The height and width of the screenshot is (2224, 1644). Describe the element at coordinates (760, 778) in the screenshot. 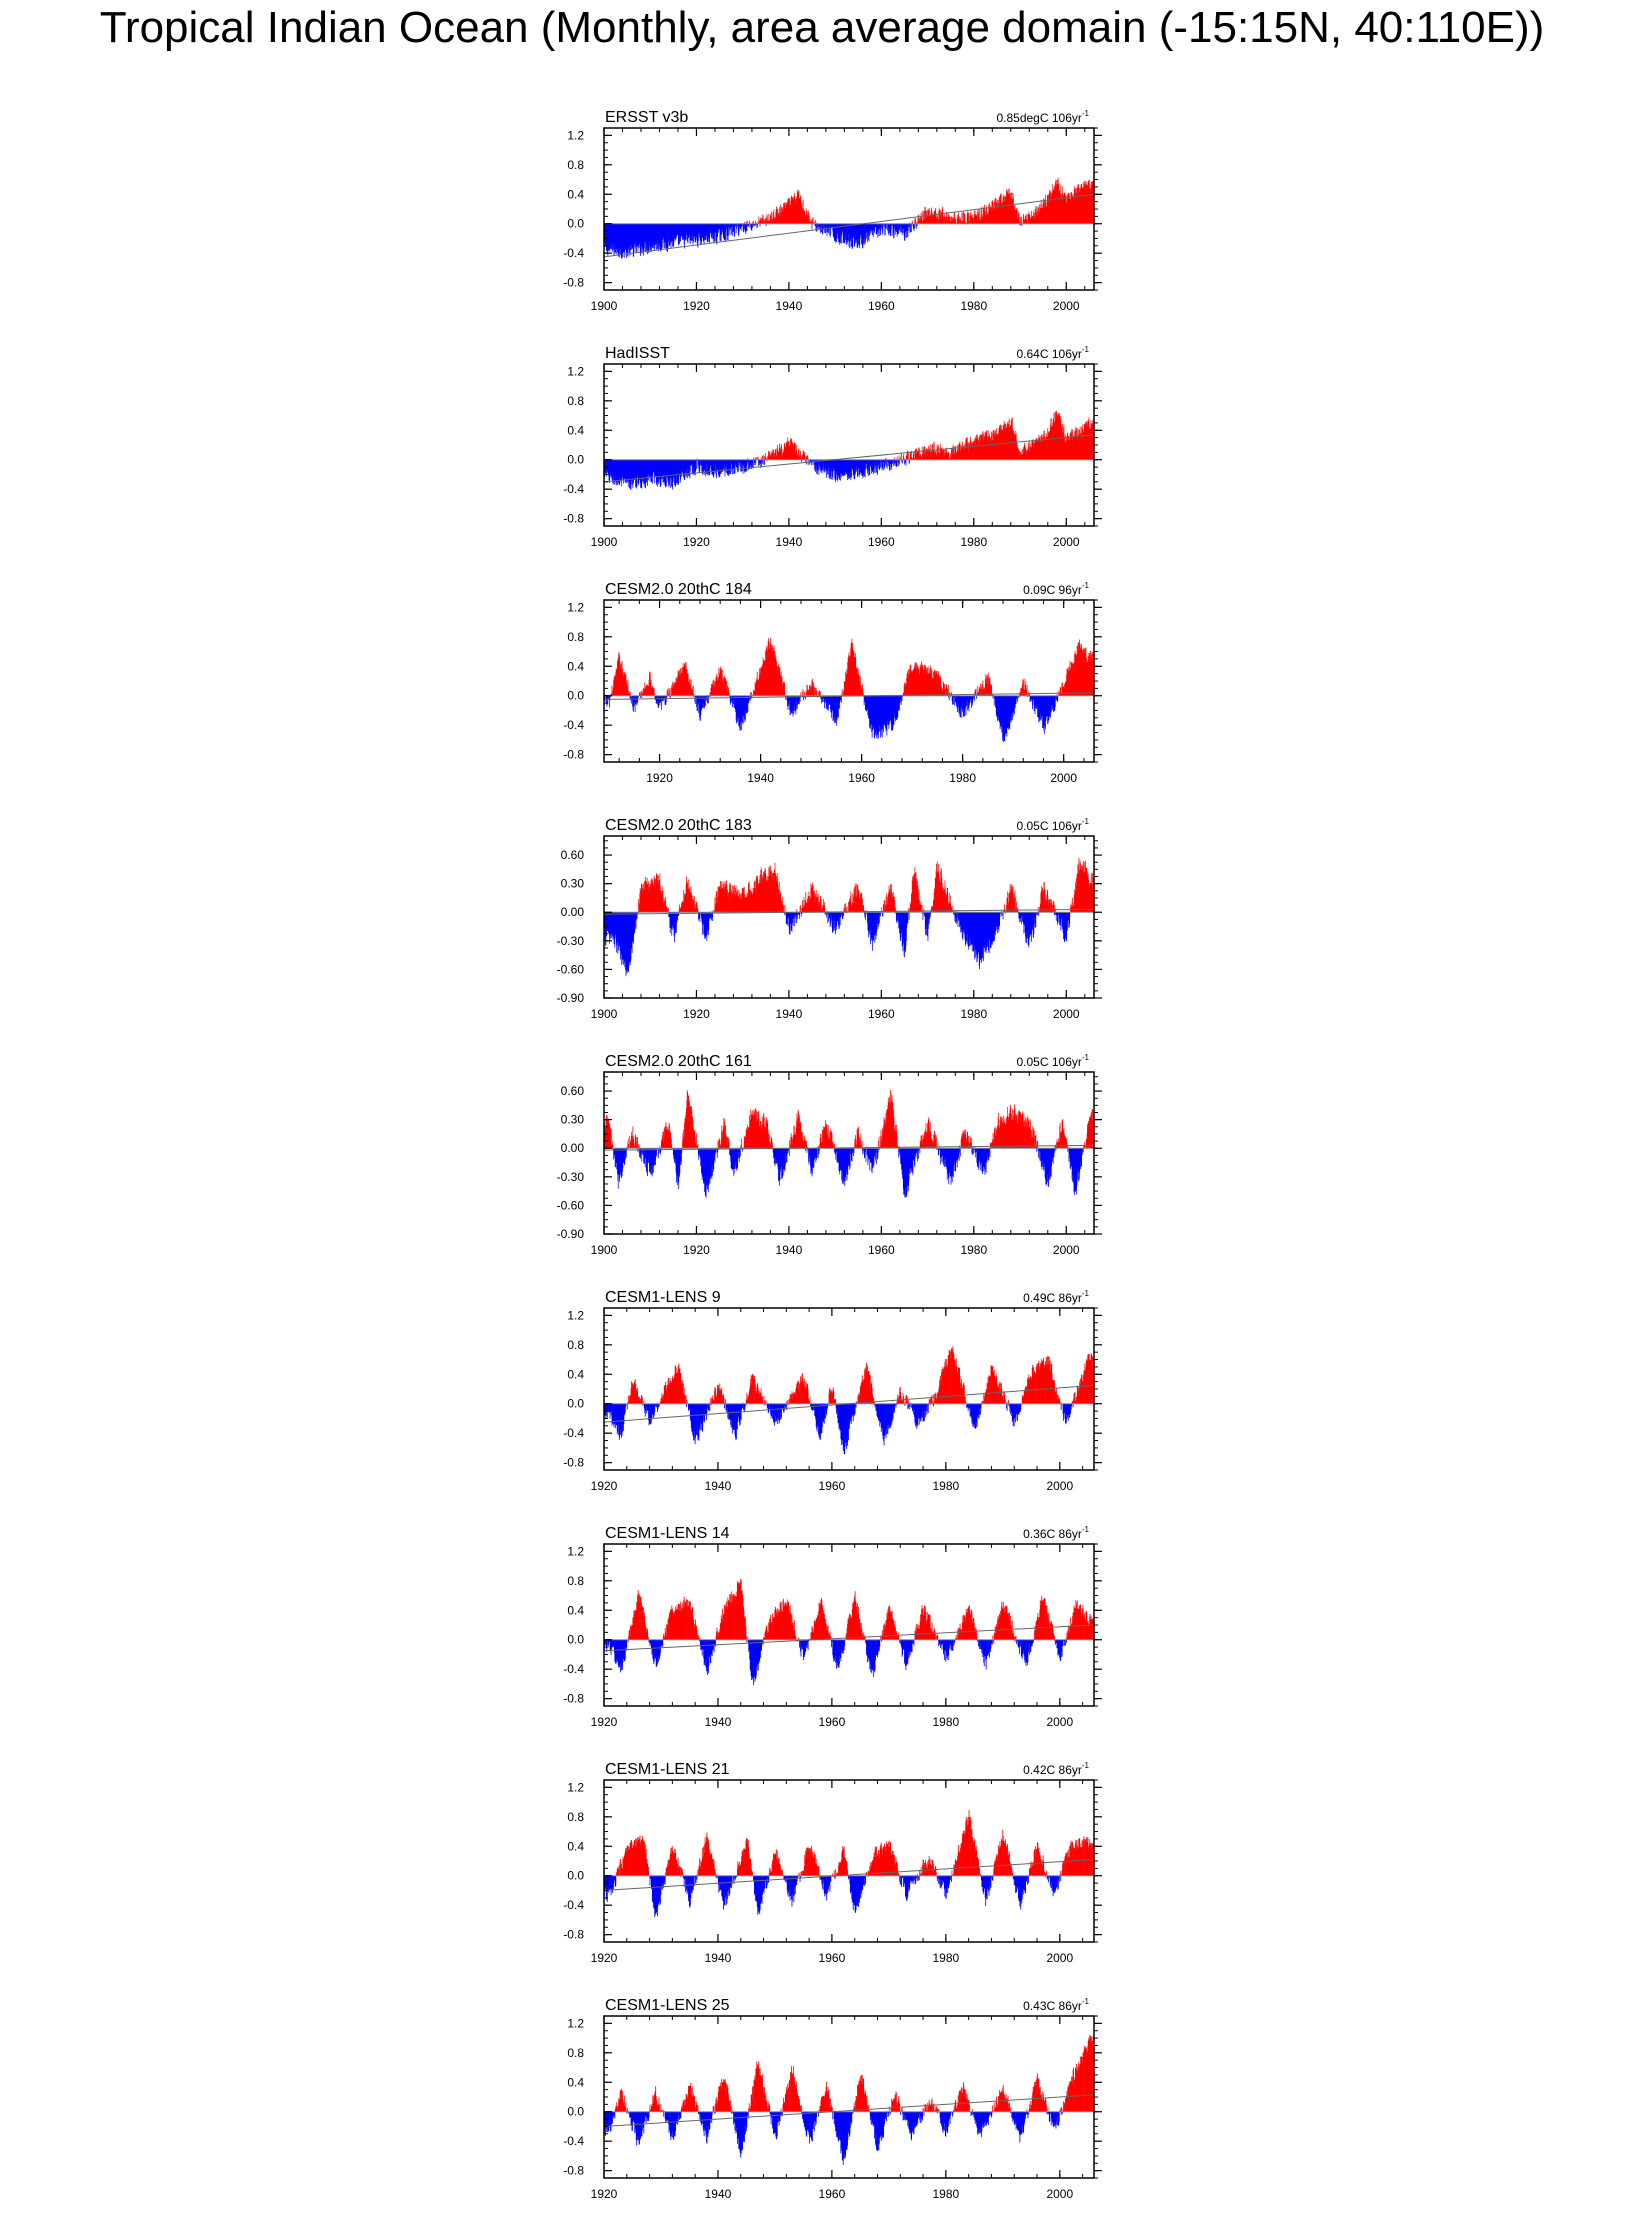

I see `x-tick-label: 1940` at that location.